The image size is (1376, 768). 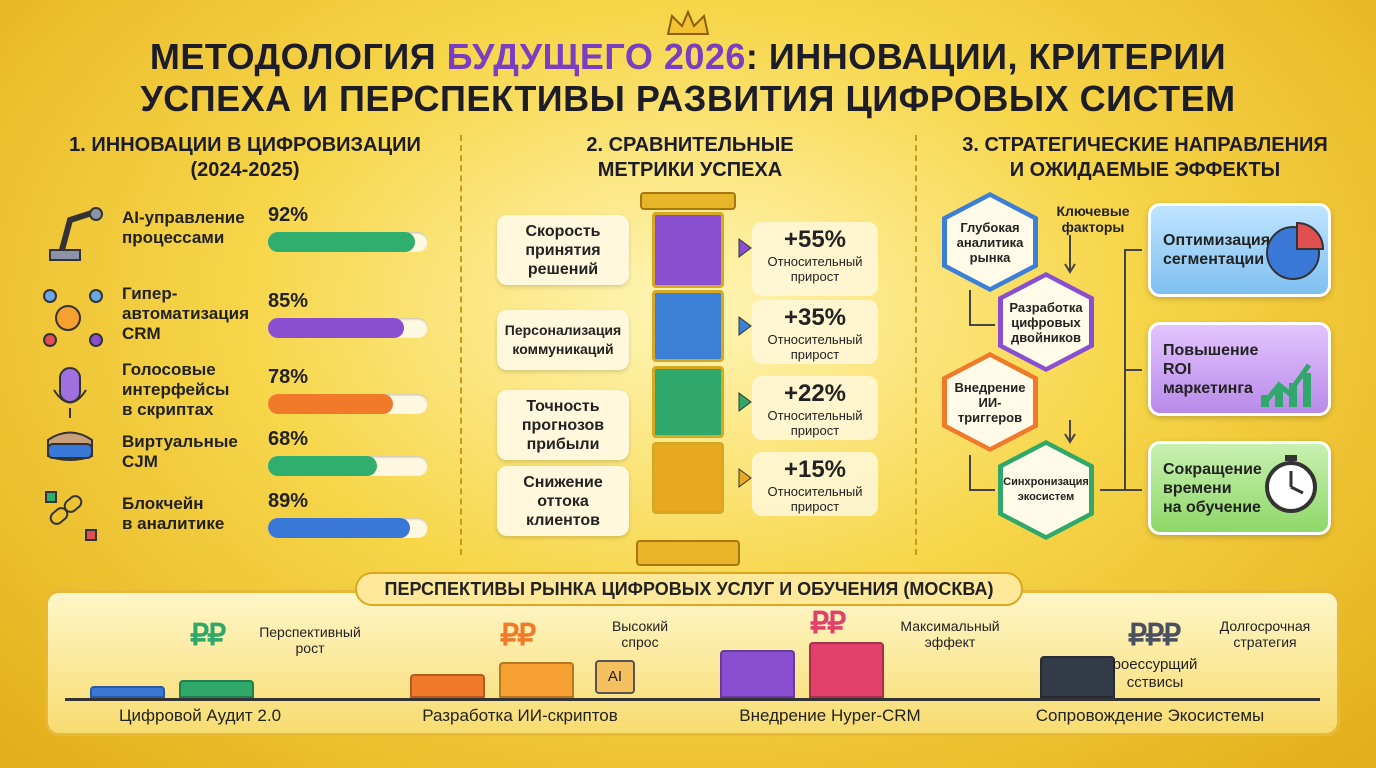 I want to click on section-title: 2. СРАВНИТЕЛЬНЫЕ МЕТРИКИ УСПЕХА, so click(x=690, y=157).